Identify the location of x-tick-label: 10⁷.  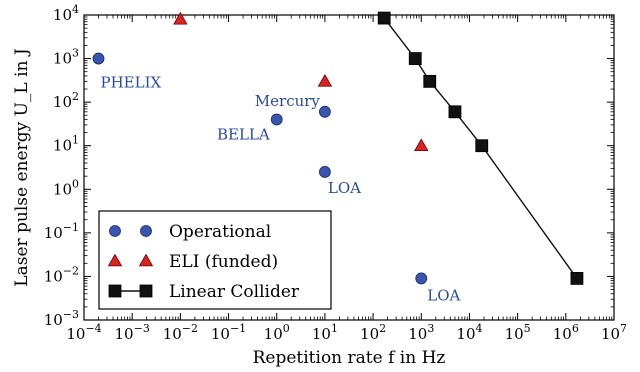
(614, 332).